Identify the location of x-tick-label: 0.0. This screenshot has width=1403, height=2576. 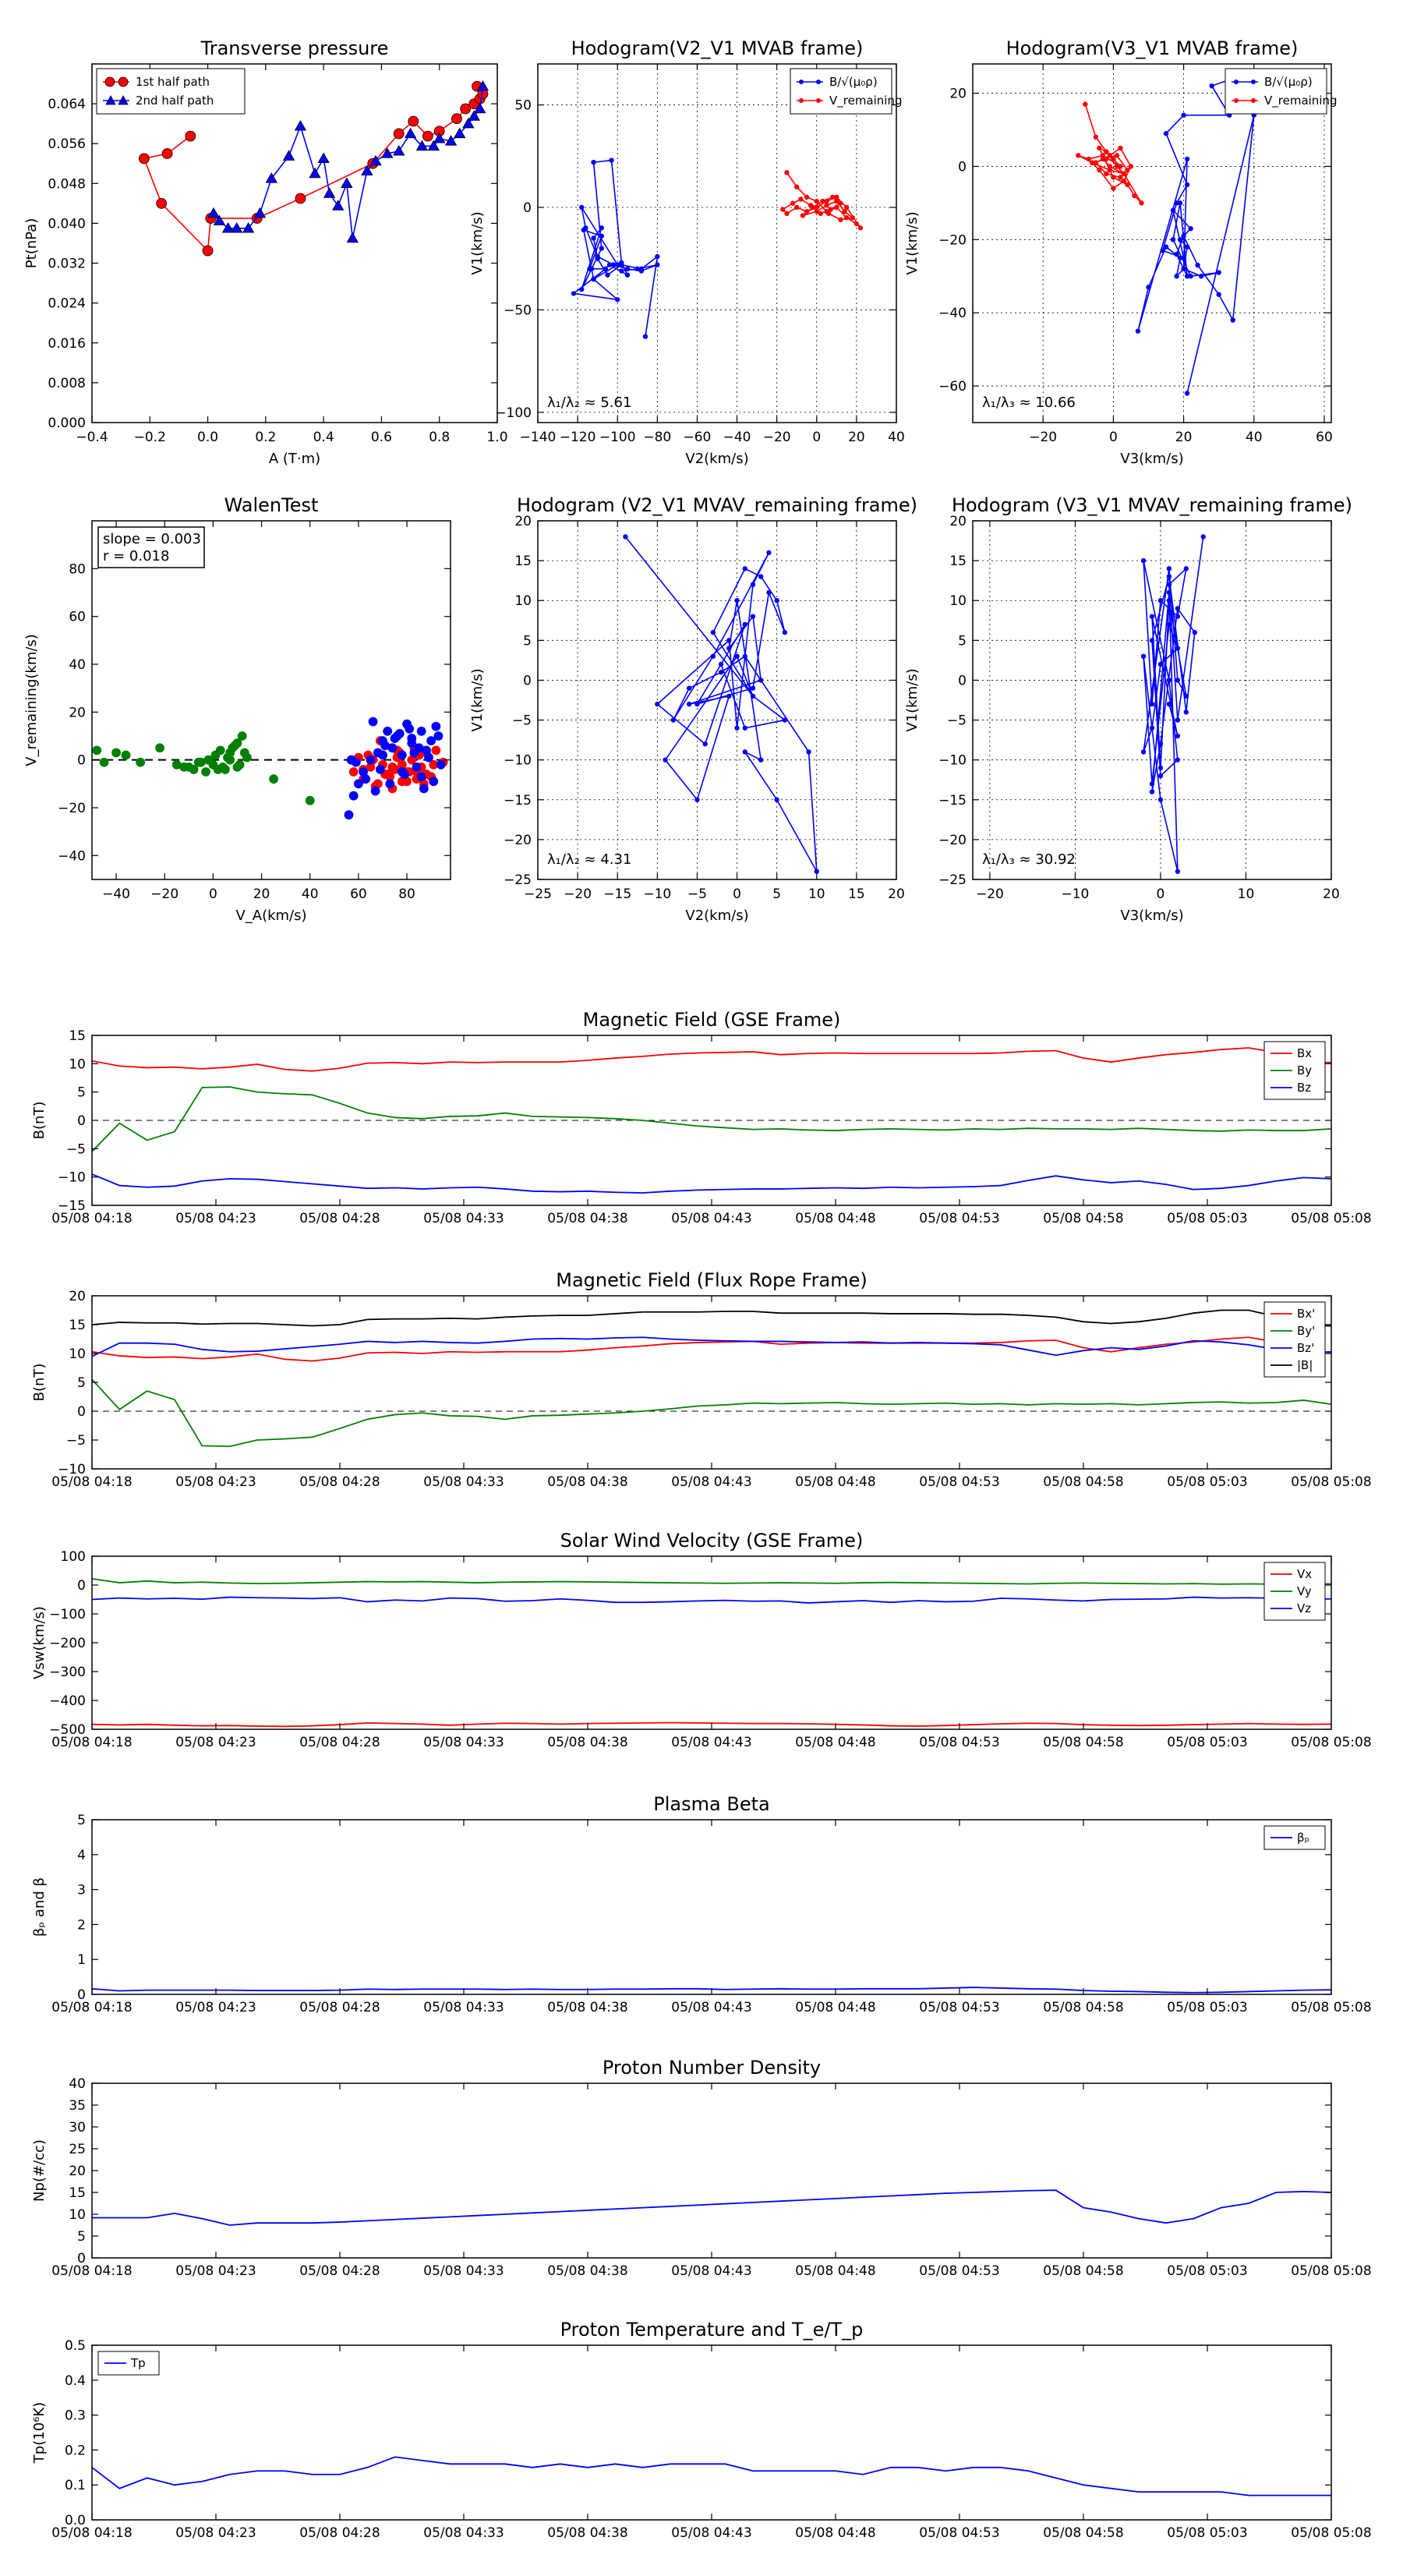
(208, 437).